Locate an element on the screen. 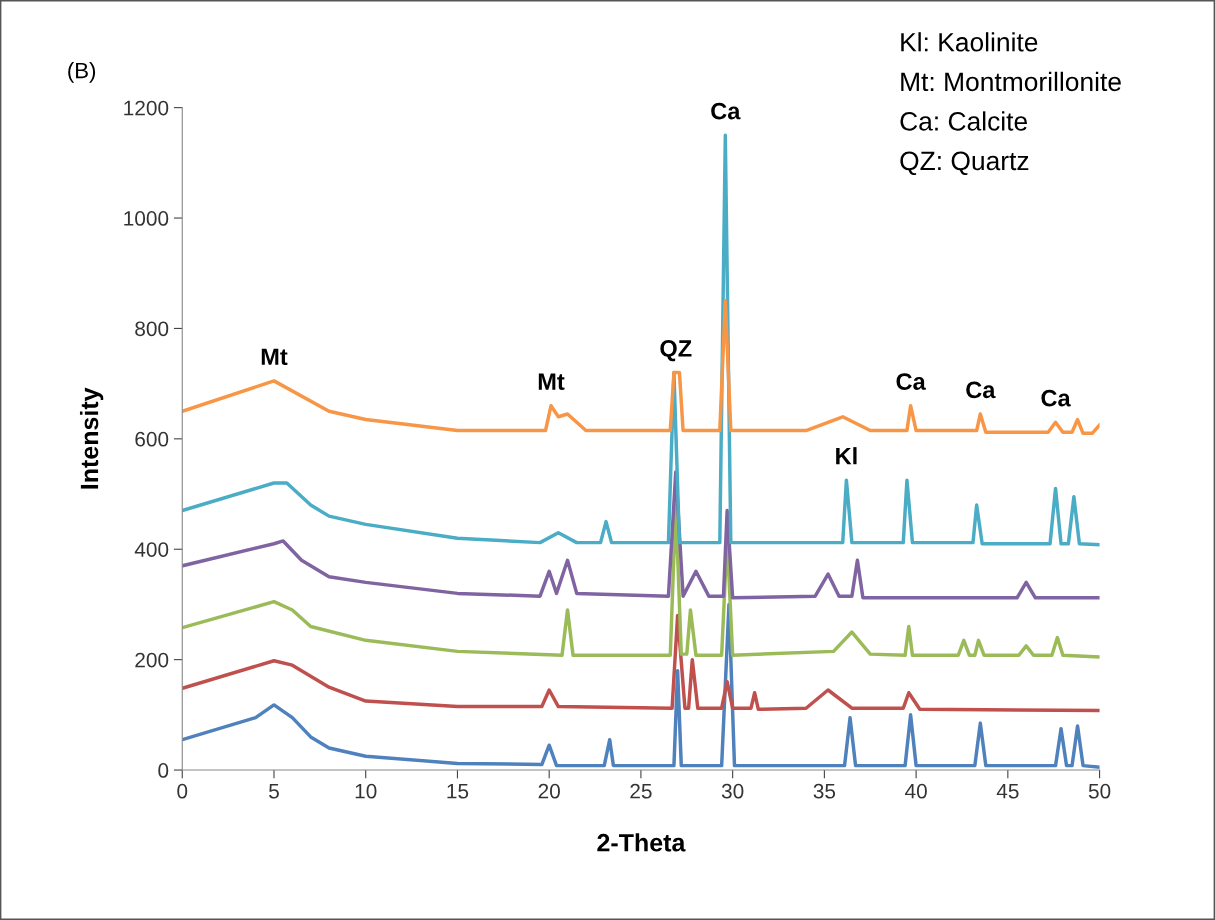  annotation: Kl is located at coordinates (846, 456).